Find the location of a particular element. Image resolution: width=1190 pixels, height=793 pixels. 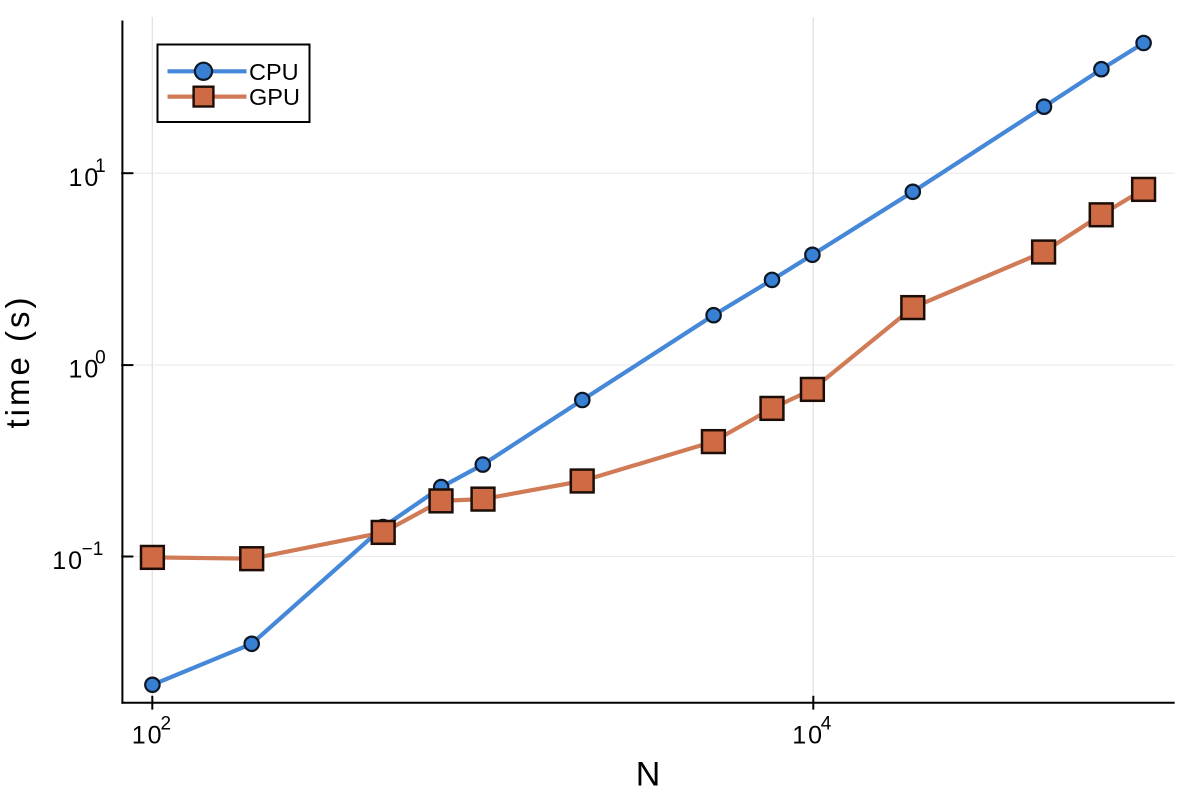

svg-text: 2 is located at coordinates (166, 724).